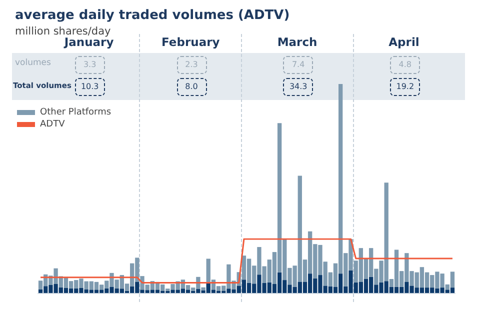  What do you see at coordinates (297, 42) in the screenshot?
I see `text: March` at bounding box center [297, 42].